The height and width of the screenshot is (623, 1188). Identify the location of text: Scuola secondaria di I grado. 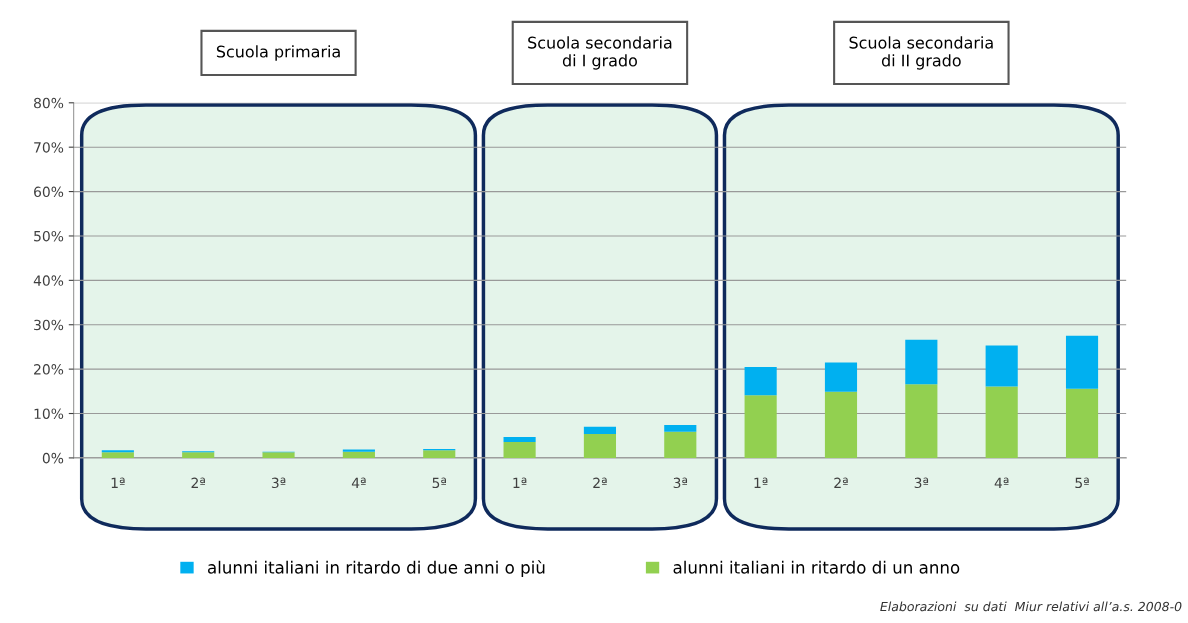
(600, 53).